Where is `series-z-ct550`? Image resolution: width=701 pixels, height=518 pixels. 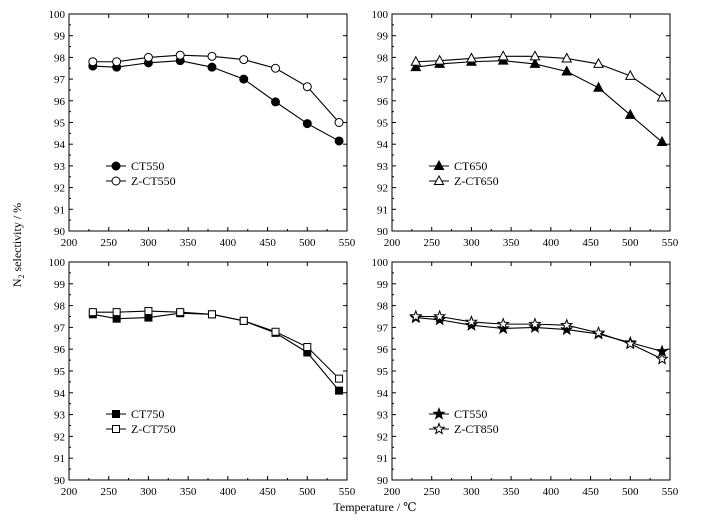
series-z-ct550 is located at coordinates (216, 88).